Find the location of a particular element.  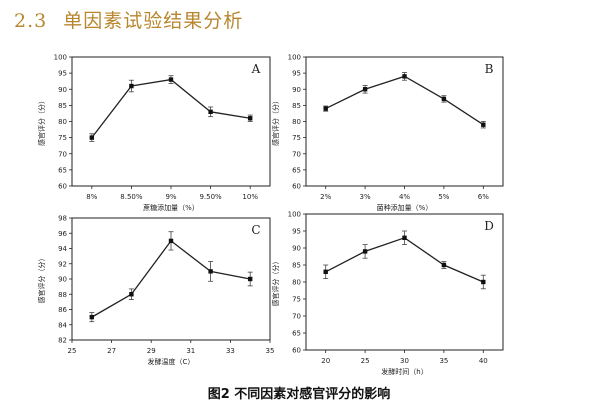

y-tick-label: 96 is located at coordinates (62, 234).